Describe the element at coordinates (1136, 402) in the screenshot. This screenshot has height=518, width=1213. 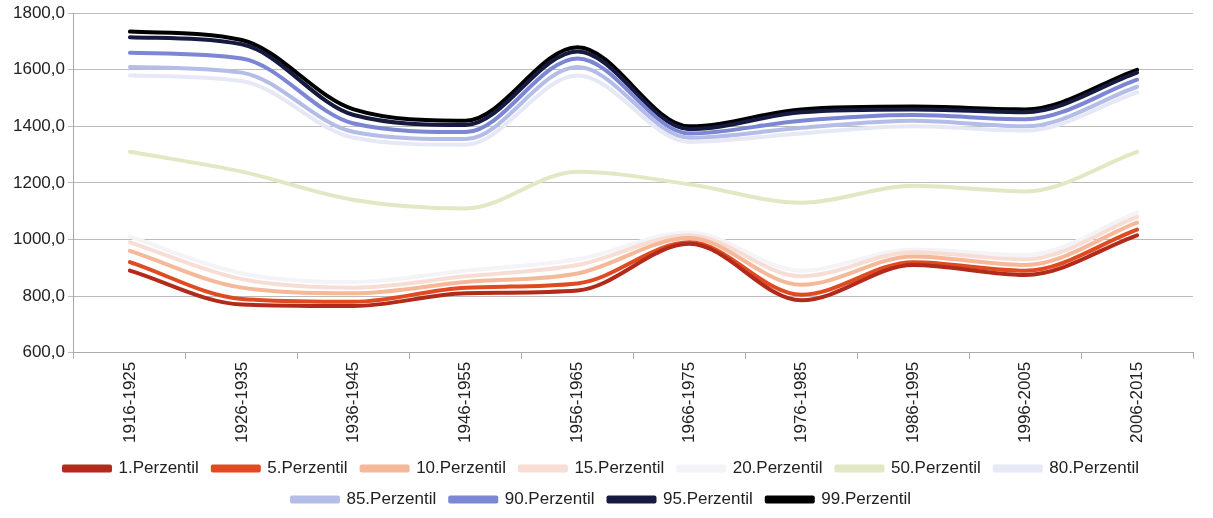
I see `x-tick-label: 2006-2015` at that location.